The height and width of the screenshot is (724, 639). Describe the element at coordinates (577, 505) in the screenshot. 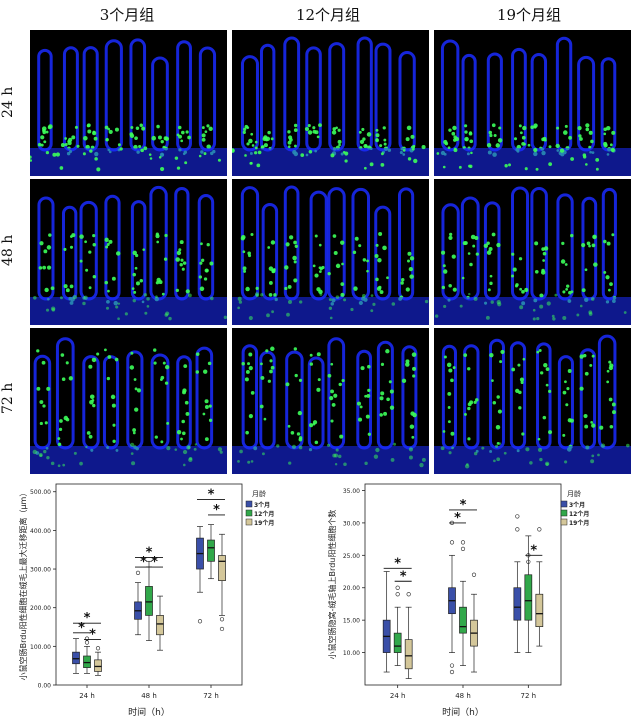

I see `chart1-legend-label: 3个月` at that location.